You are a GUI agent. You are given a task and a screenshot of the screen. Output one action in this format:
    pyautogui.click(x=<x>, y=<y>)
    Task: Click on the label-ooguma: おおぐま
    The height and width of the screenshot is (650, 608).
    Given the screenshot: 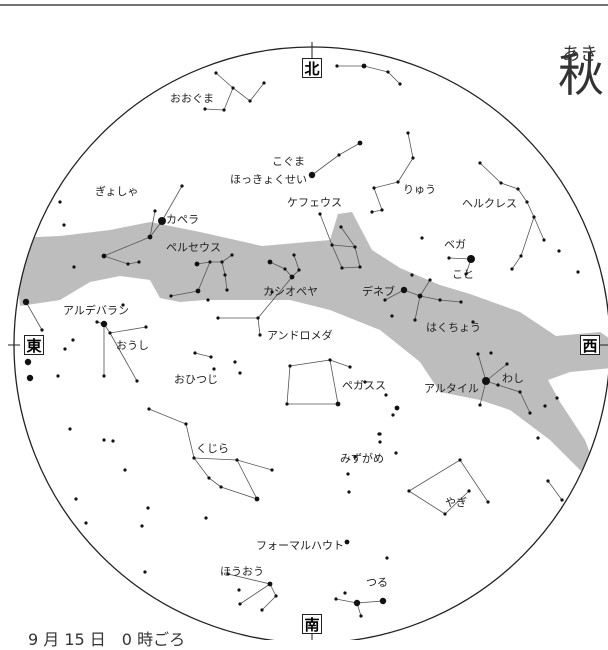 What is the action you would take?
    pyautogui.click(x=192, y=98)
    